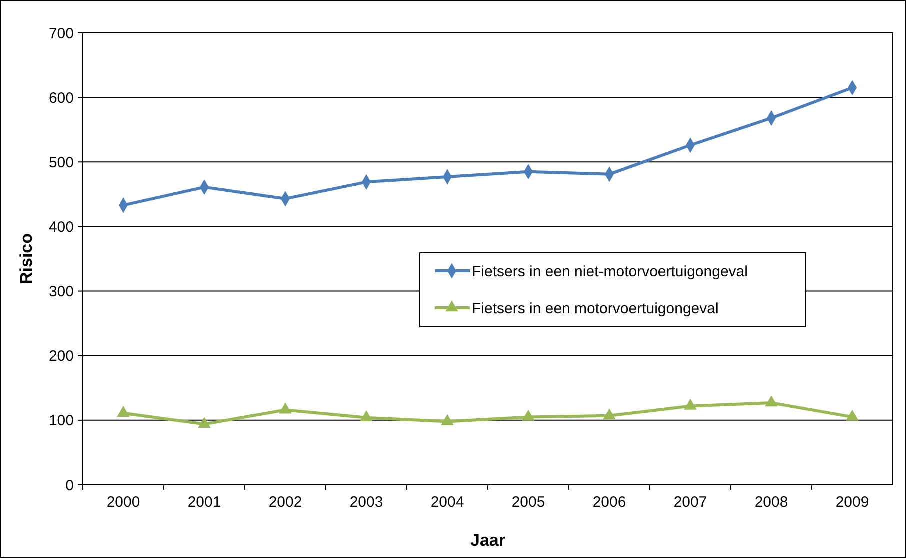 Image resolution: width=906 pixels, height=558 pixels. I want to click on x-axis-title: Jaar, so click(488, 540).